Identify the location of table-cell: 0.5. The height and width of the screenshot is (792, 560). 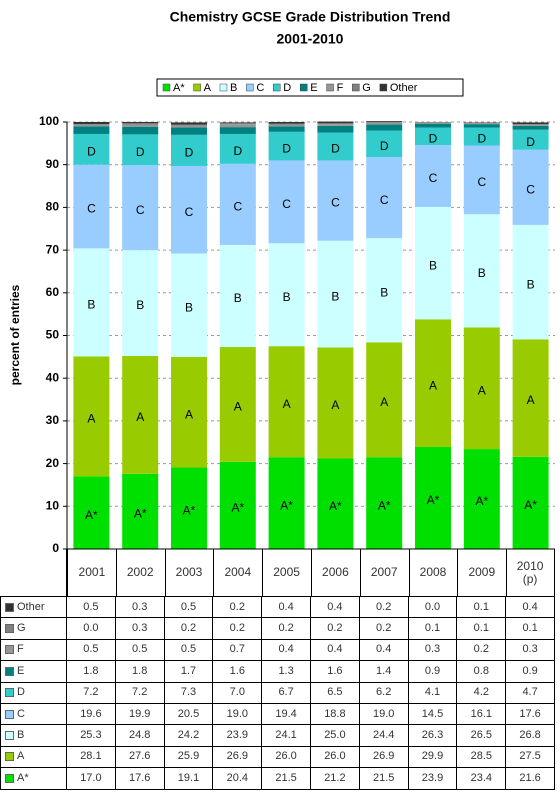
(189, 608).